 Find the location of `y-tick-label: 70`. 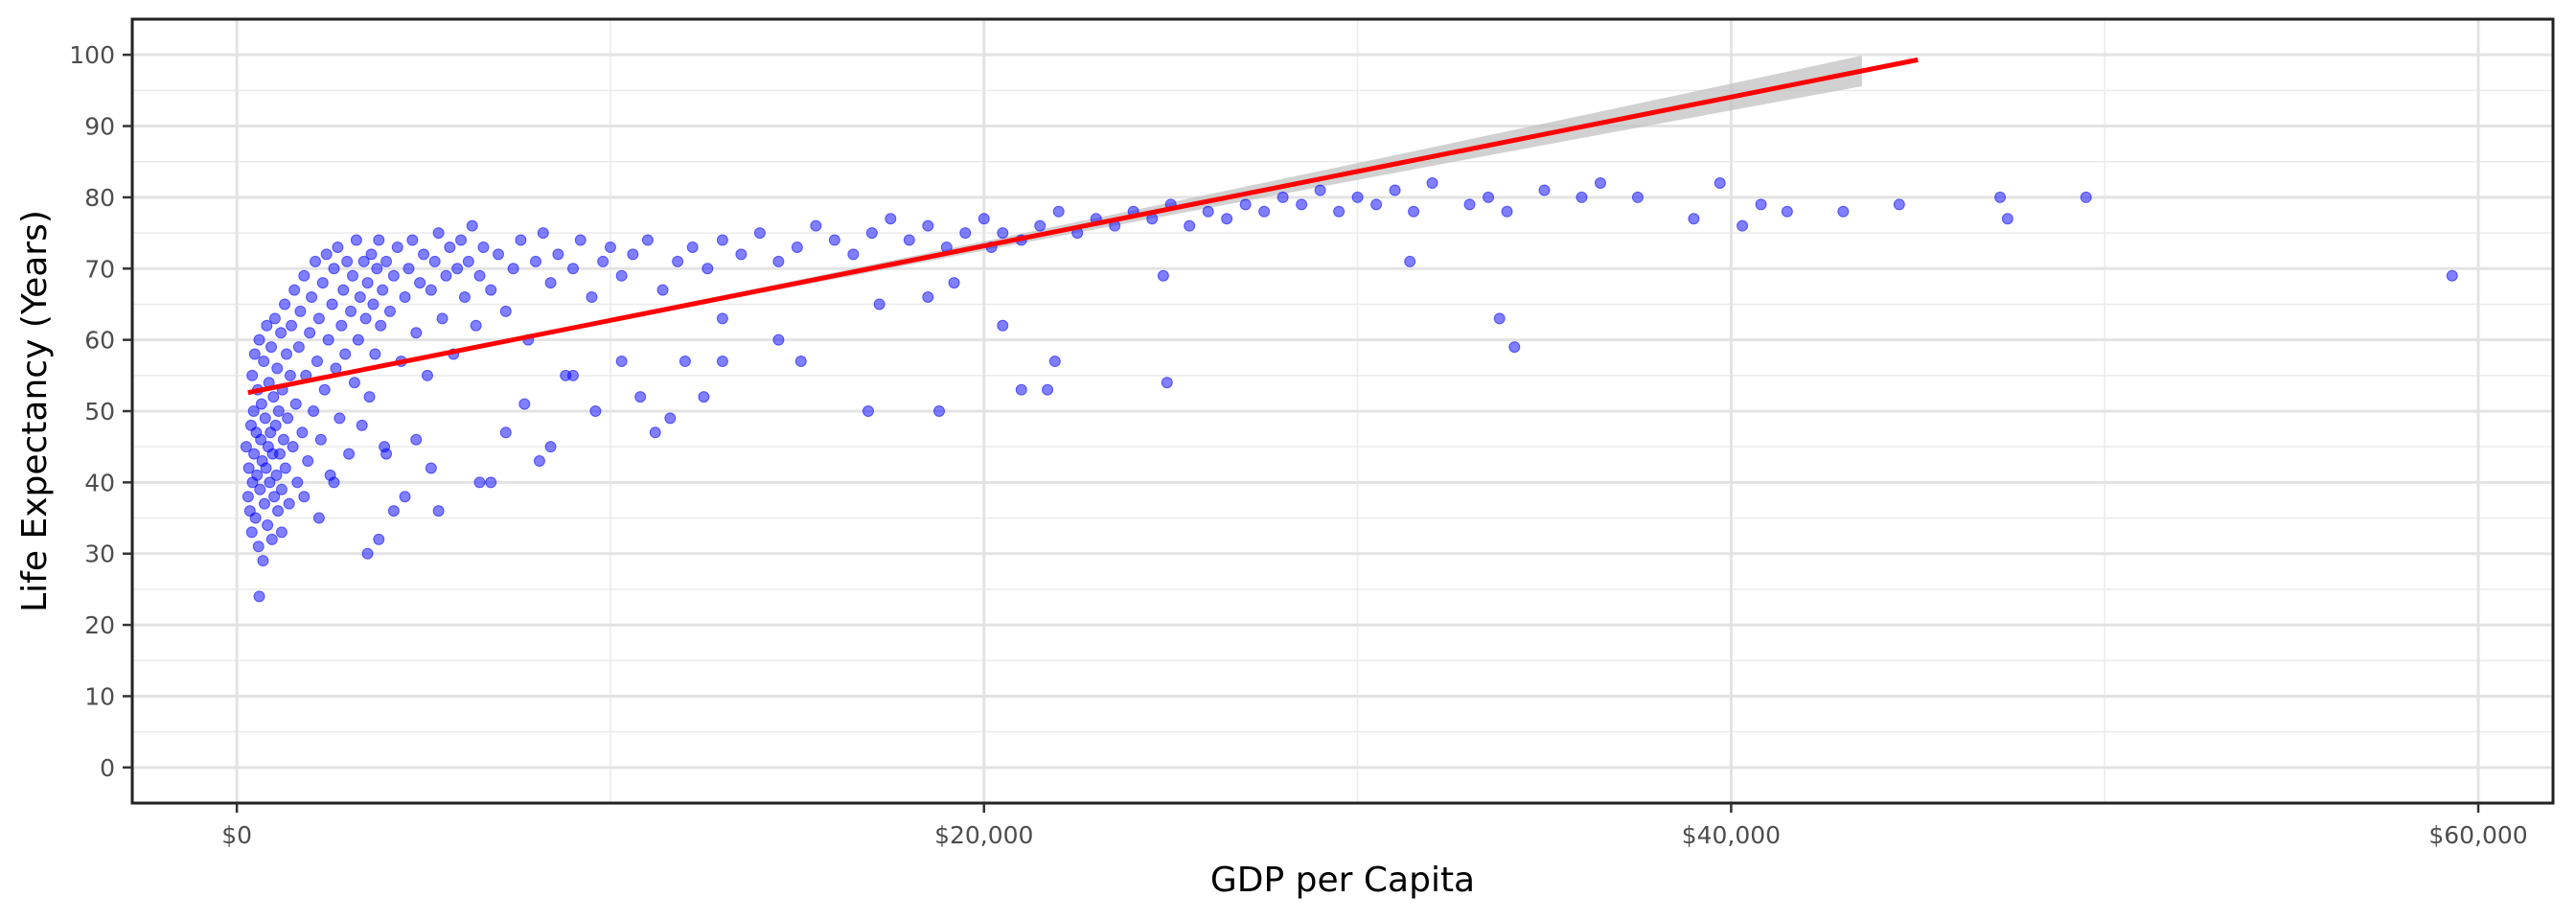

y-tick-label: 70 is located at coordinates (99, 269).